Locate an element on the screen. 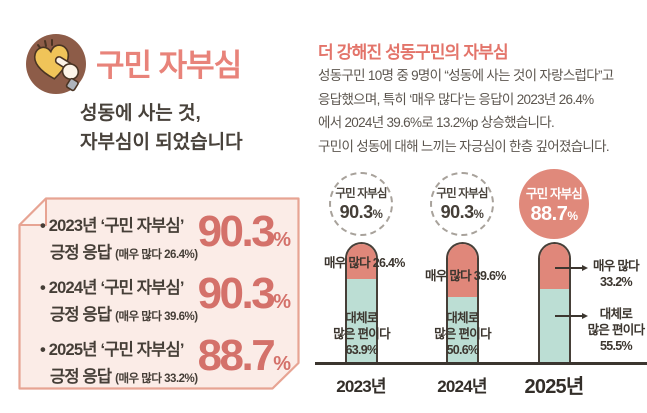  badge-2025: 구민 자부심 88.7% is located at coordinates (554, 204).